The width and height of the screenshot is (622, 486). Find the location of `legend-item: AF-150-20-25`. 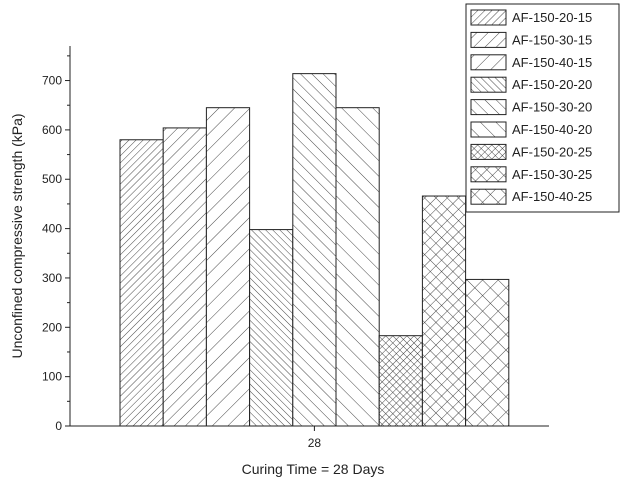

legend-item: AF-150-20-25 is located at coordinates (531, 151).